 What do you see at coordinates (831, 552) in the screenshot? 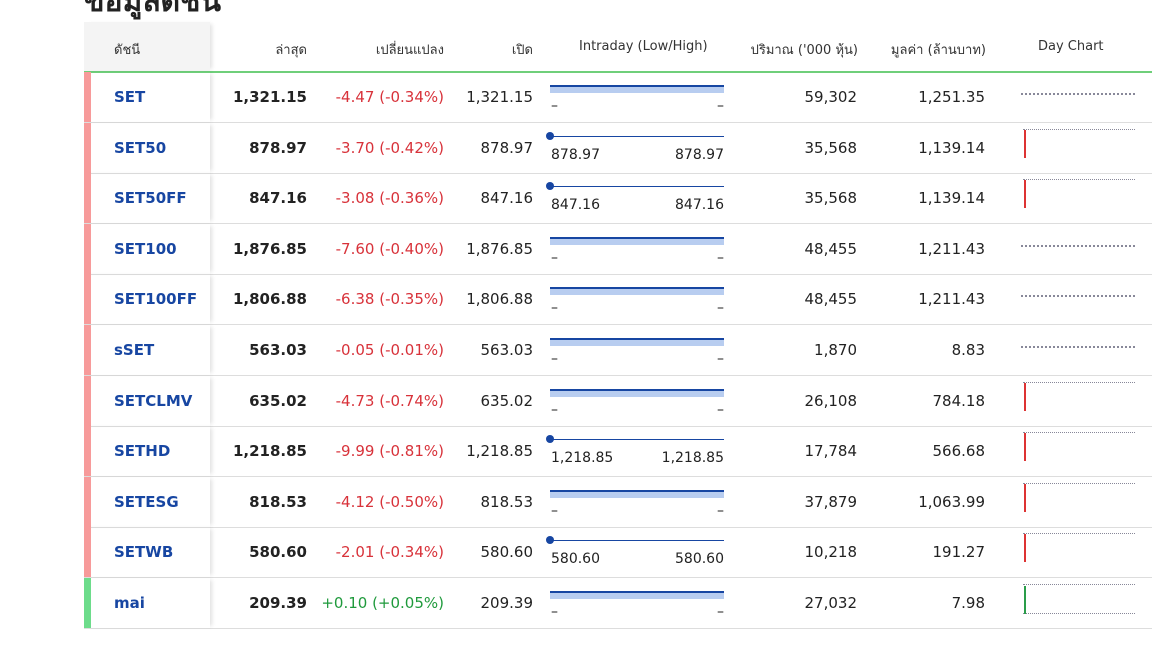
I see `volume: 10,218` at bounding box center [831, 552].